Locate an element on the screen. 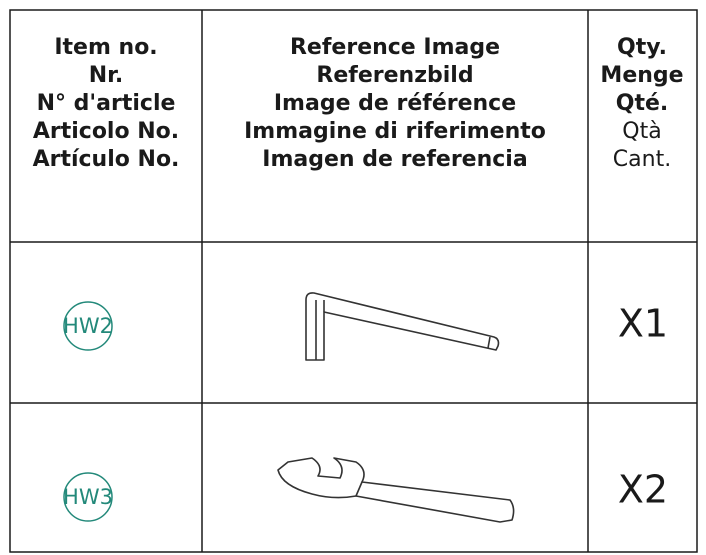 This screenshot has height=555, width=706. header-text: Immagine di riferimento is located at coordinates (395, 131).